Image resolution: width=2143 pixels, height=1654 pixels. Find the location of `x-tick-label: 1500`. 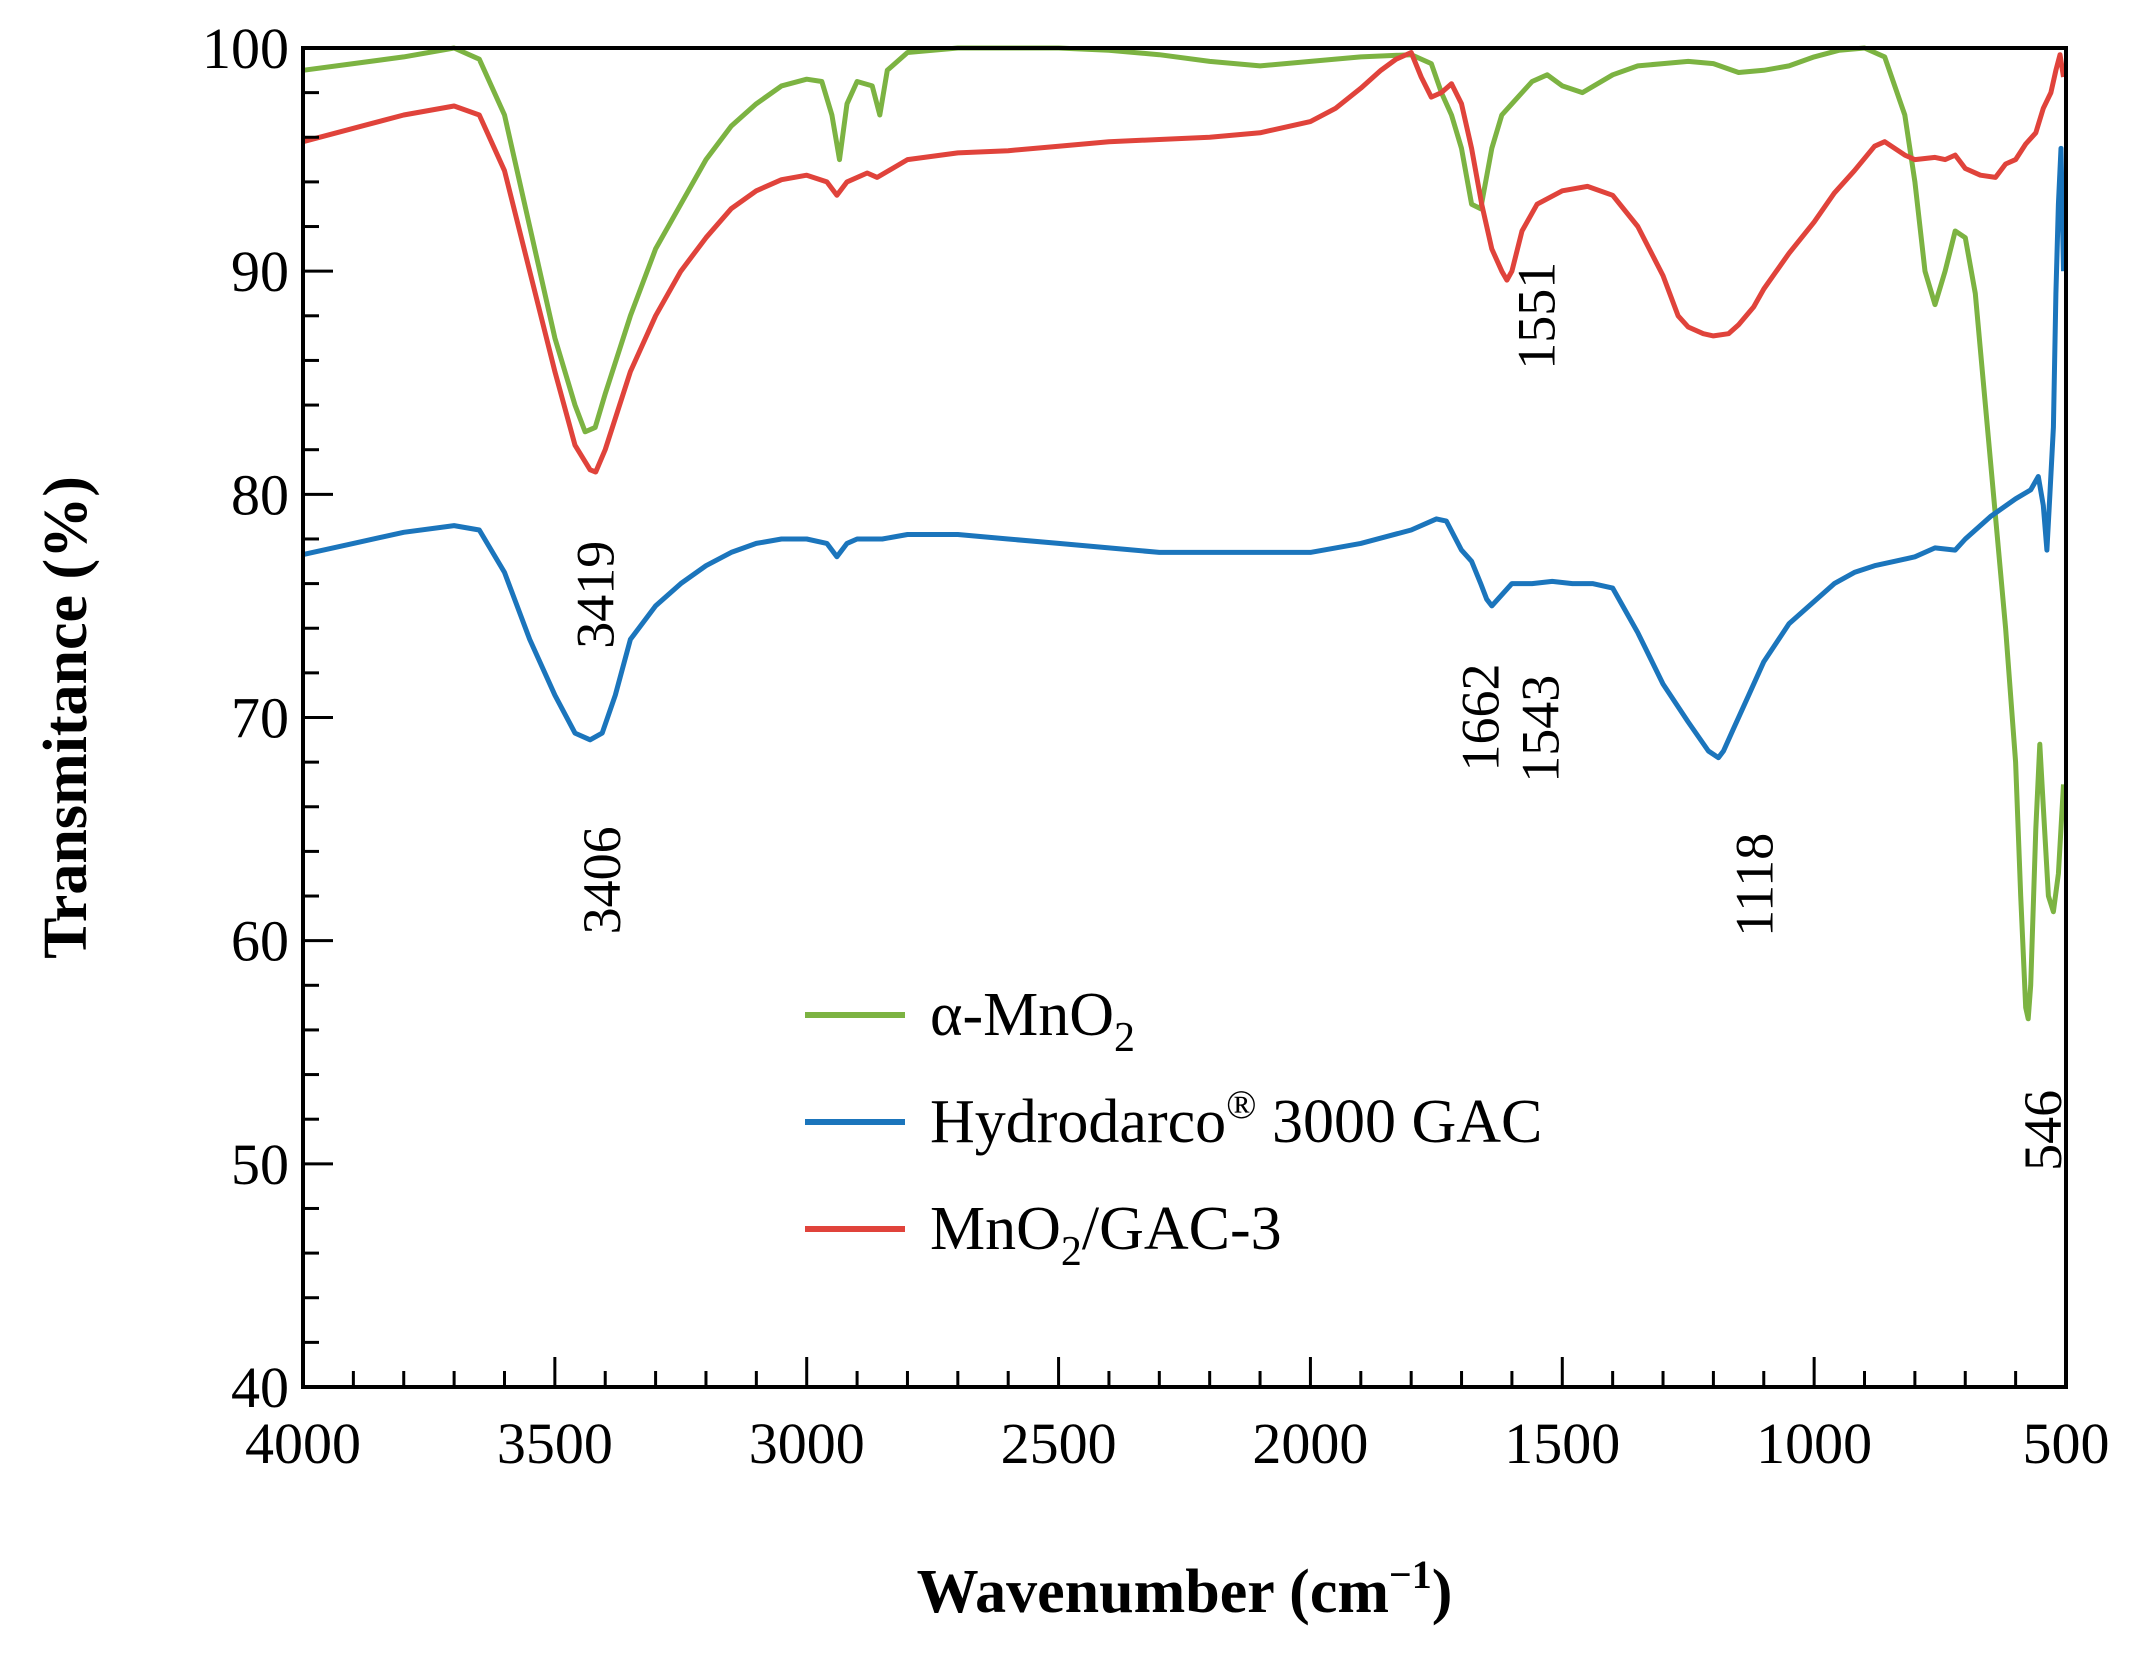

x-tick-label: 1500 is located at coordinates (1562, 1443).